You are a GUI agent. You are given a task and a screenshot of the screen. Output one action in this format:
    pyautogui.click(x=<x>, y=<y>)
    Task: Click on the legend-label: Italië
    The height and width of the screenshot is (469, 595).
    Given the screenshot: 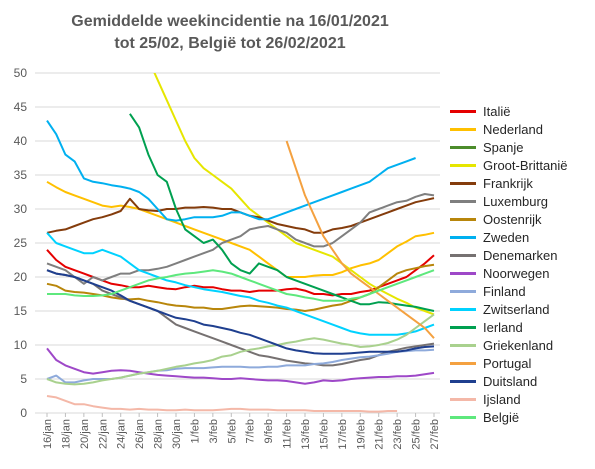 What is the action you would take?
    pyautogui.click(x=497, y=111)
    